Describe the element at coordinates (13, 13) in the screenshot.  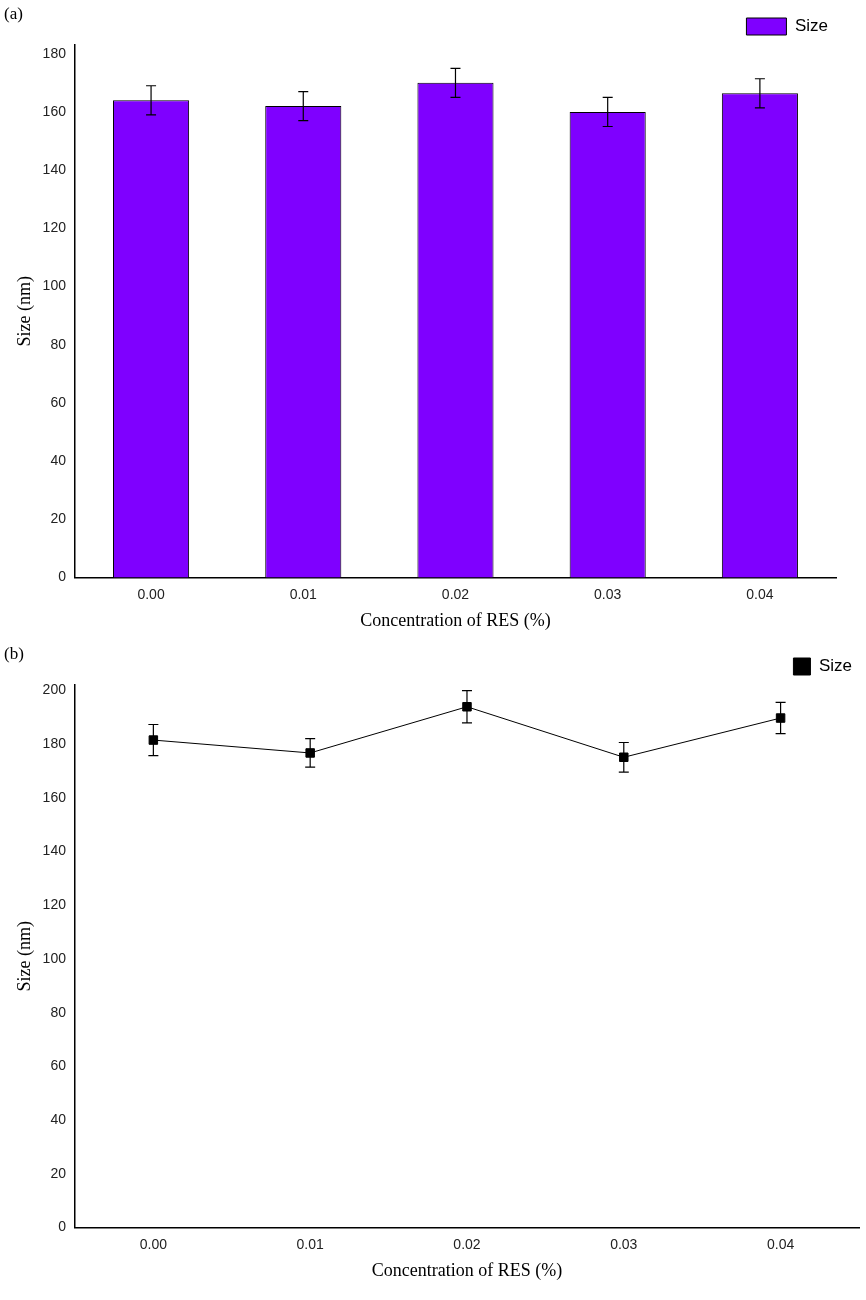
I see `chart-title: (a)` at that location.